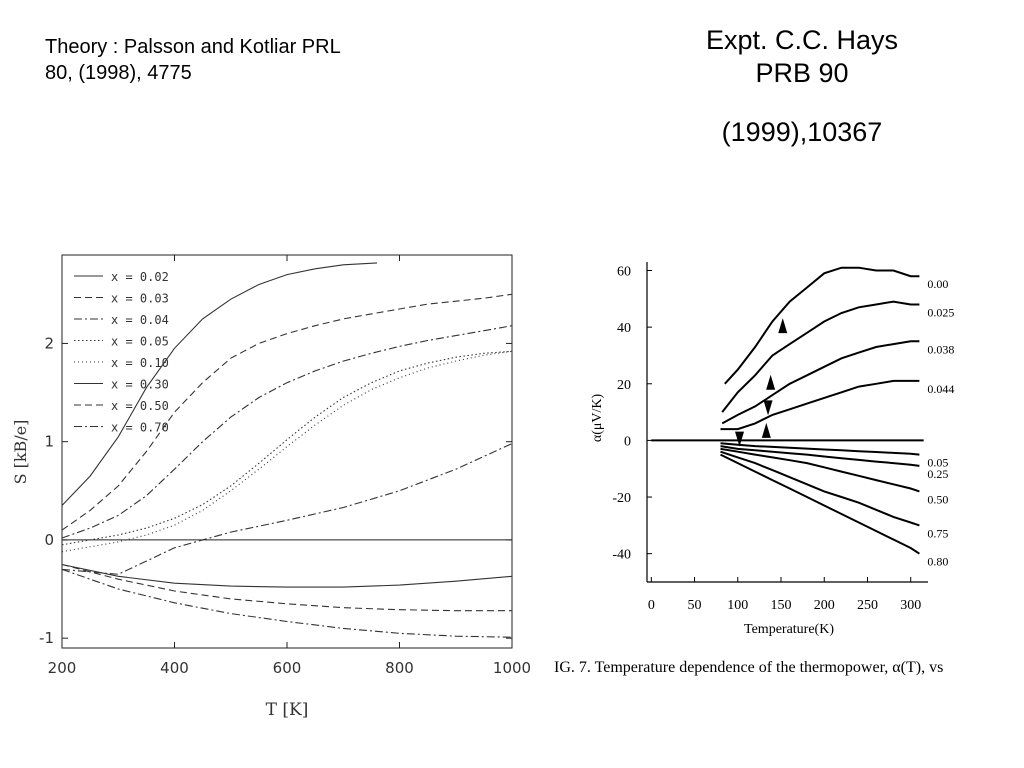  What do you see at coordinates (624, 271) in the screenshot?
I see `experiment-y-tick-label: 60` at bounding box center [624, 271].